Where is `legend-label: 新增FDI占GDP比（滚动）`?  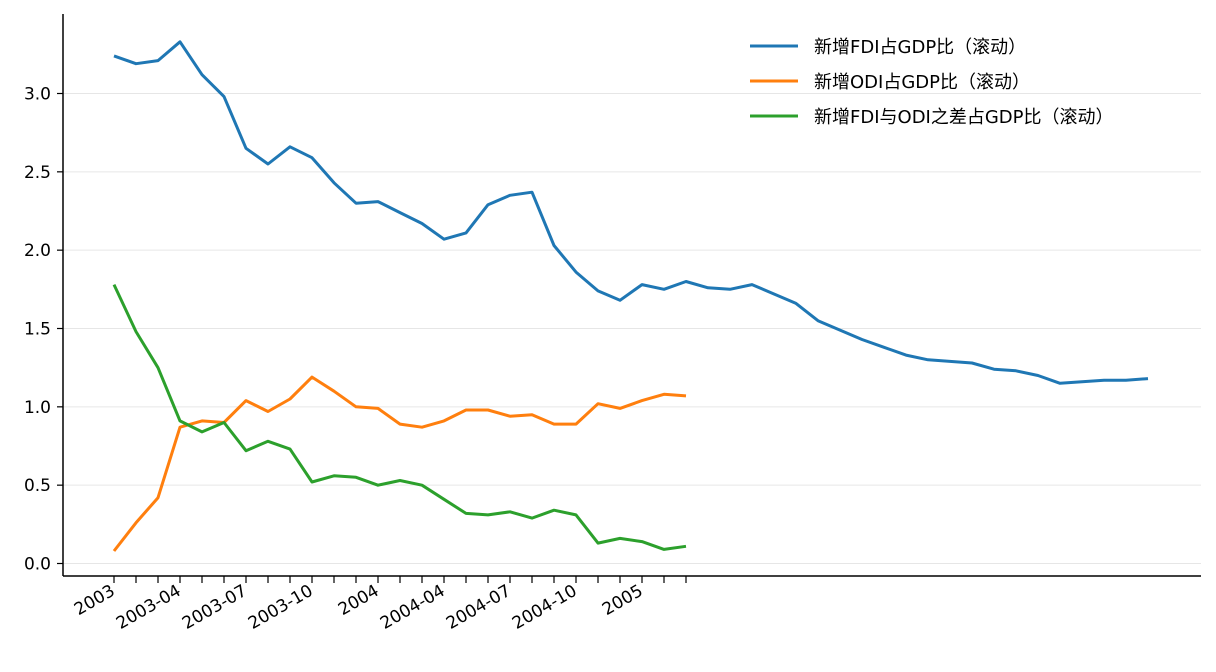
legend-label: 新增FDI占GDP比（滚动） is located at coordinates (920, 47).